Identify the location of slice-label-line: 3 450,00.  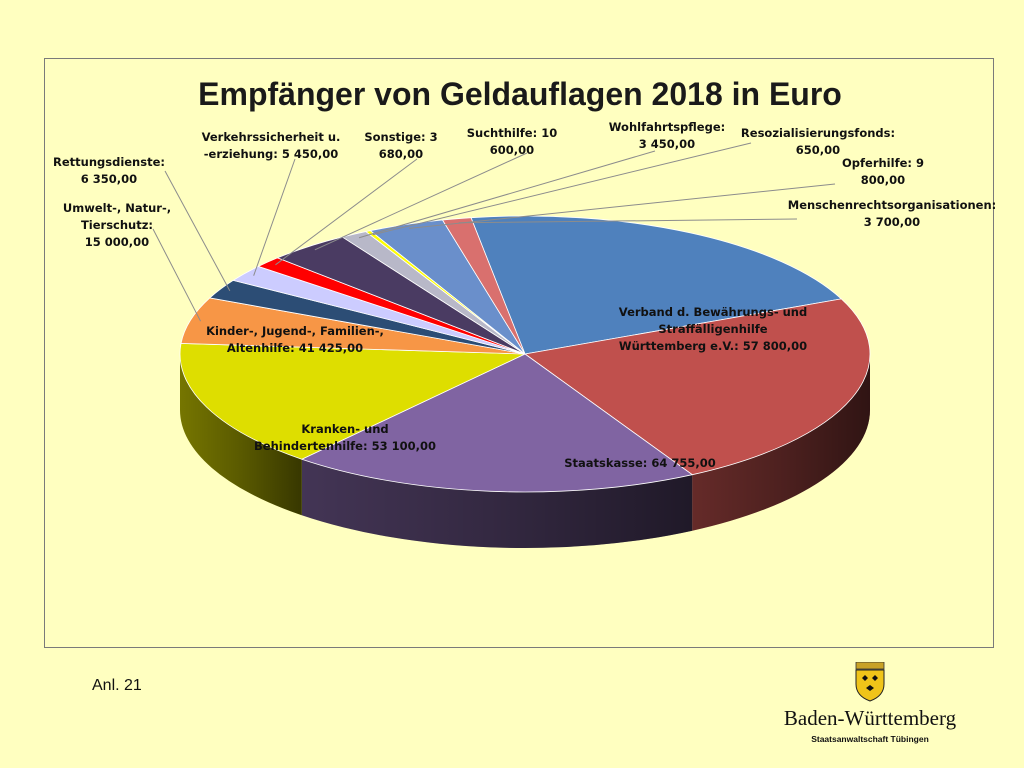
(667, 144).